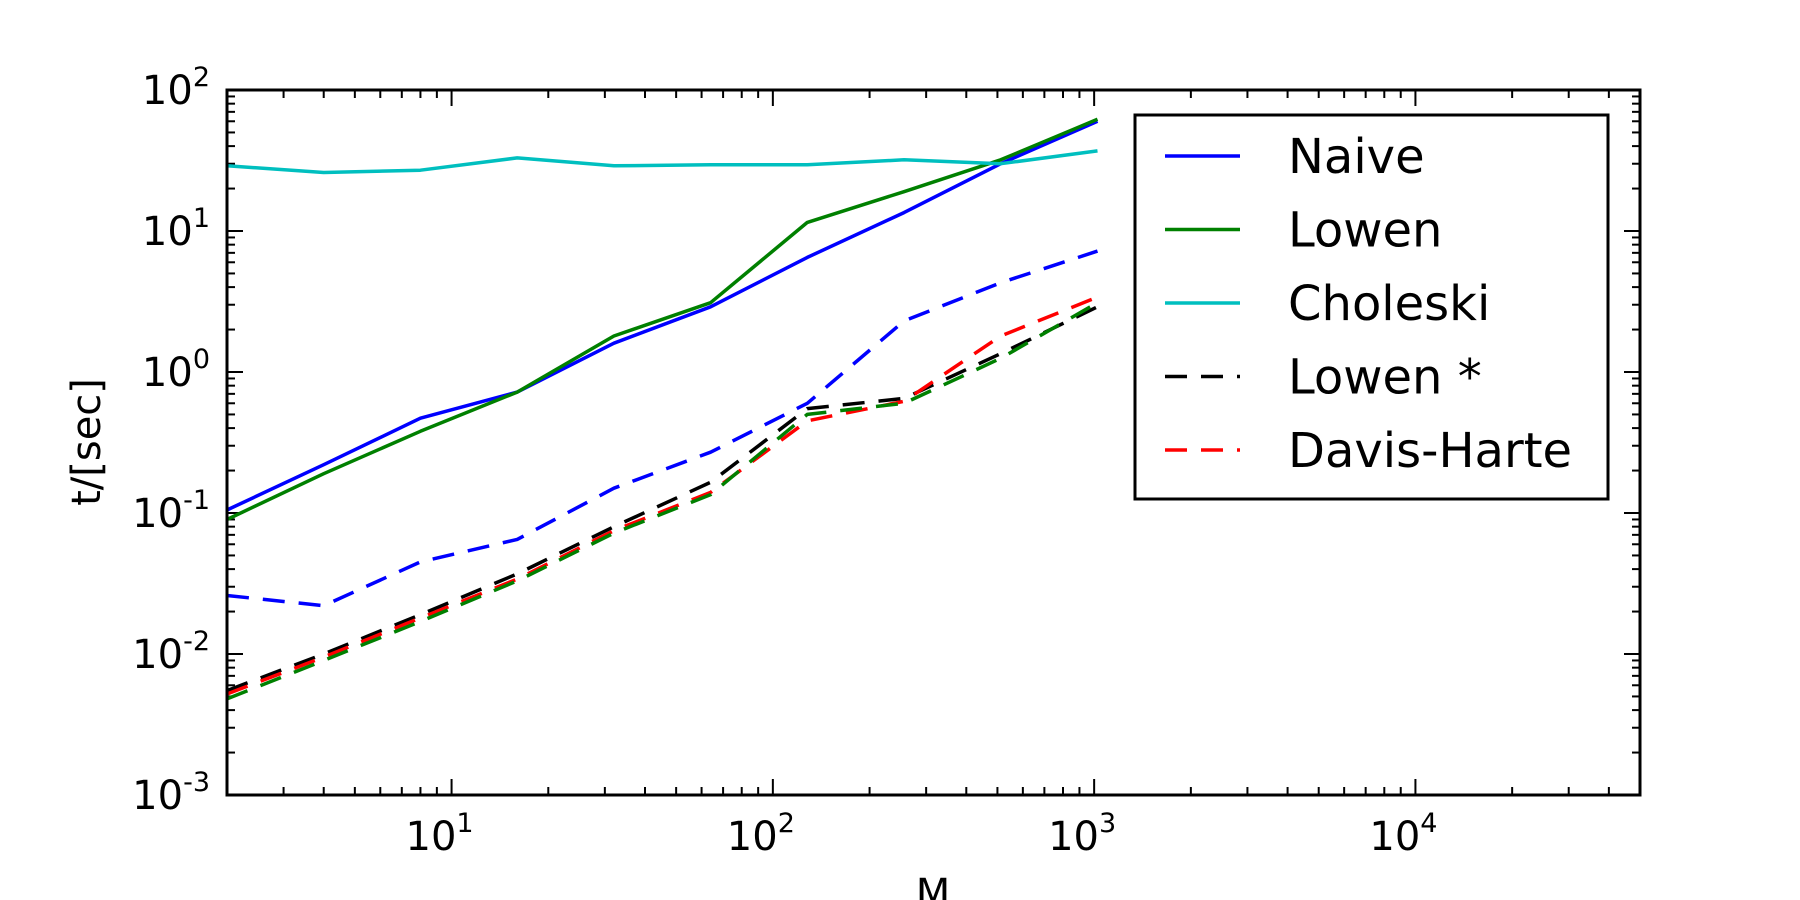 The height and width of the screenshot is (900, 1800). I want to click on x-axis-label: M, so click(933, 885).